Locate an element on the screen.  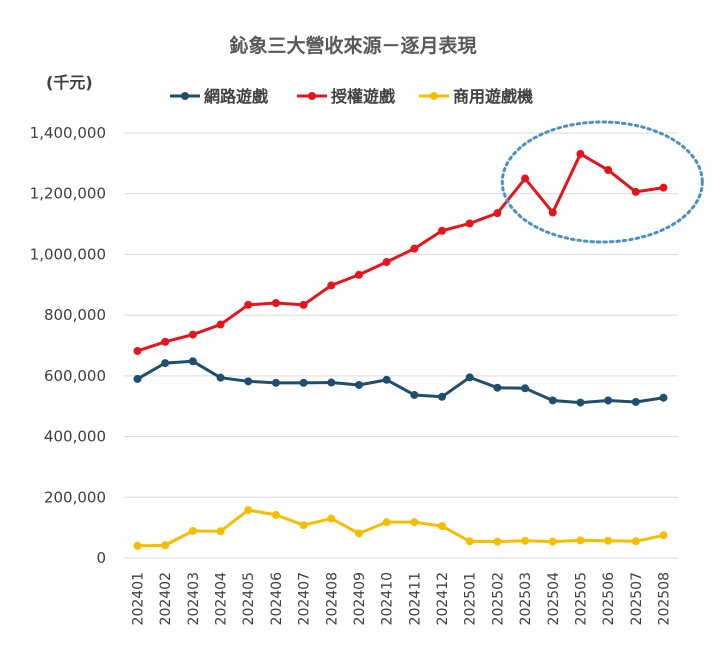
x-tick-label: 202505 is located at coordinates (581, 598).